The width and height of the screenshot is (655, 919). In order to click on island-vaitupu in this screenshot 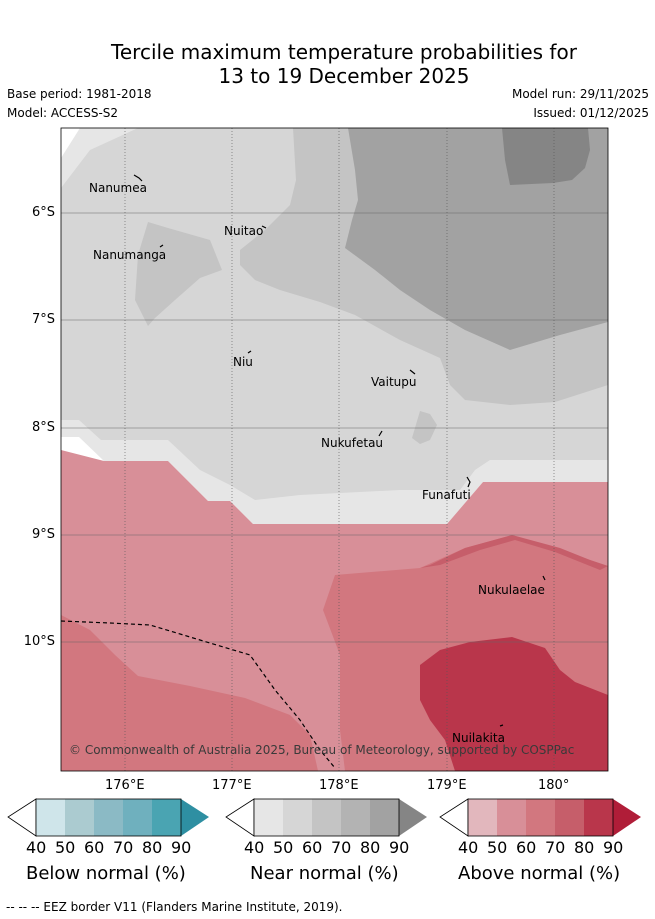, I will do `click(412, 372)`.